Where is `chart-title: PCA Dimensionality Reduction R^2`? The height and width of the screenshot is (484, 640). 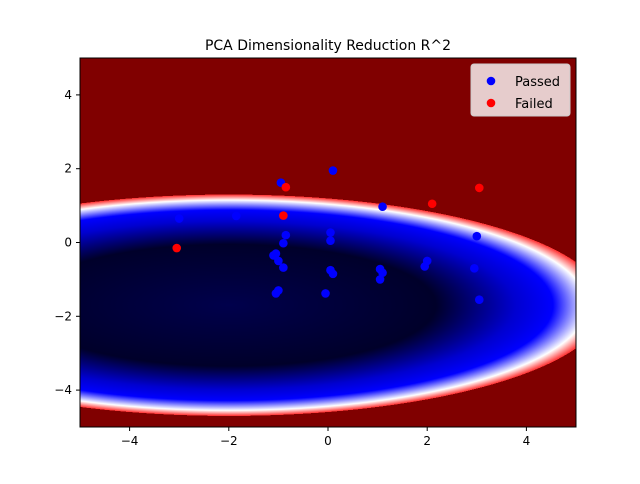
chart-title: PCA Dimensionality Reduction R^2 is located at coordinates (328, 46).